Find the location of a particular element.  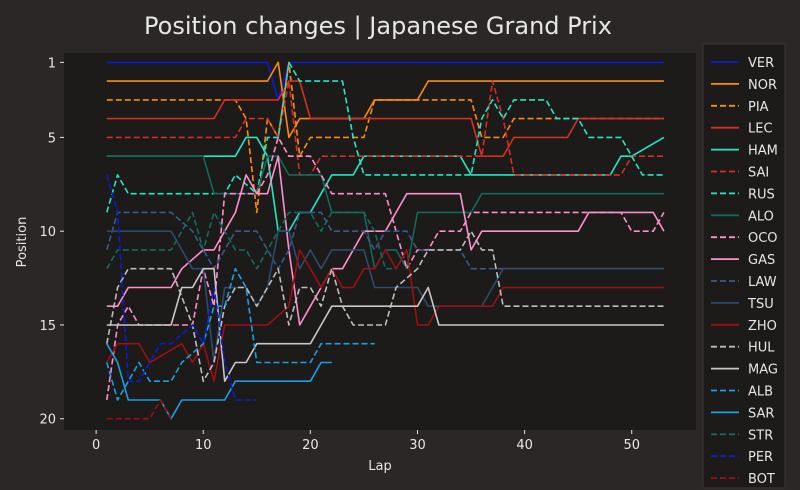

legend-label-alb: ALB is located at coordinates (760, 392).